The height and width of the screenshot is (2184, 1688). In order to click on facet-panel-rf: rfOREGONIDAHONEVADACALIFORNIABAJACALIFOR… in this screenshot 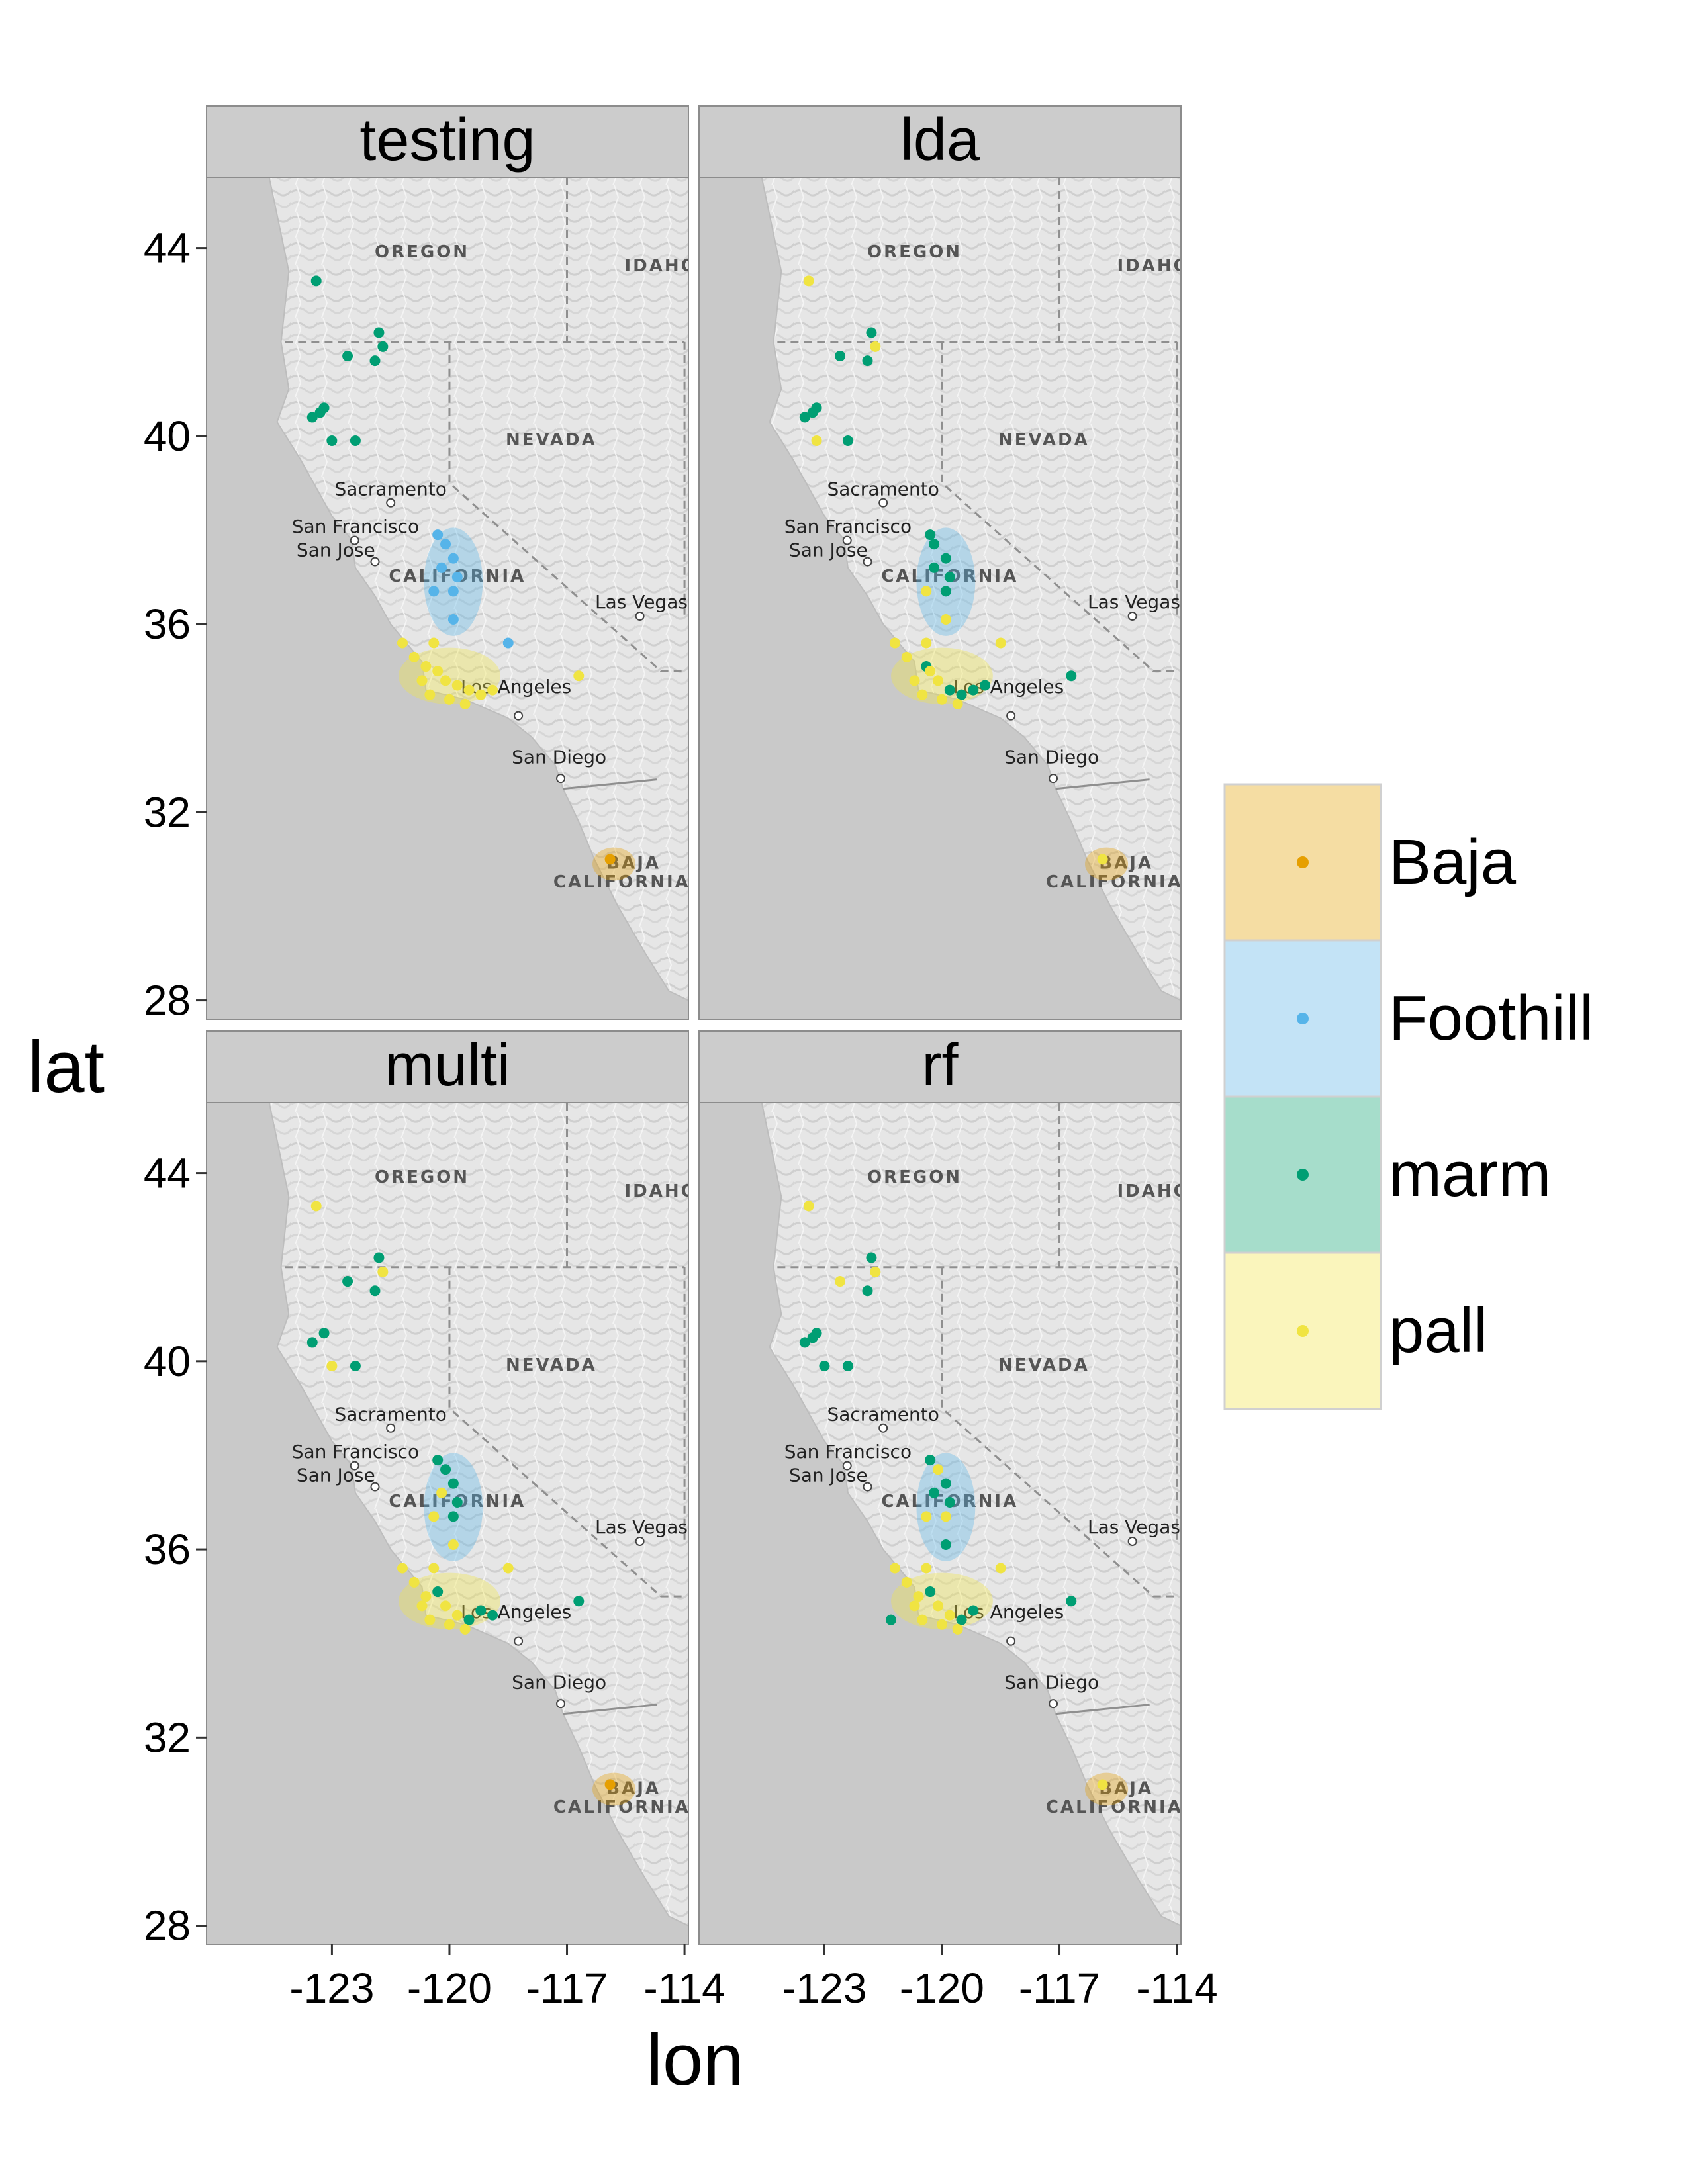, I will do `click(940, 1487)`.